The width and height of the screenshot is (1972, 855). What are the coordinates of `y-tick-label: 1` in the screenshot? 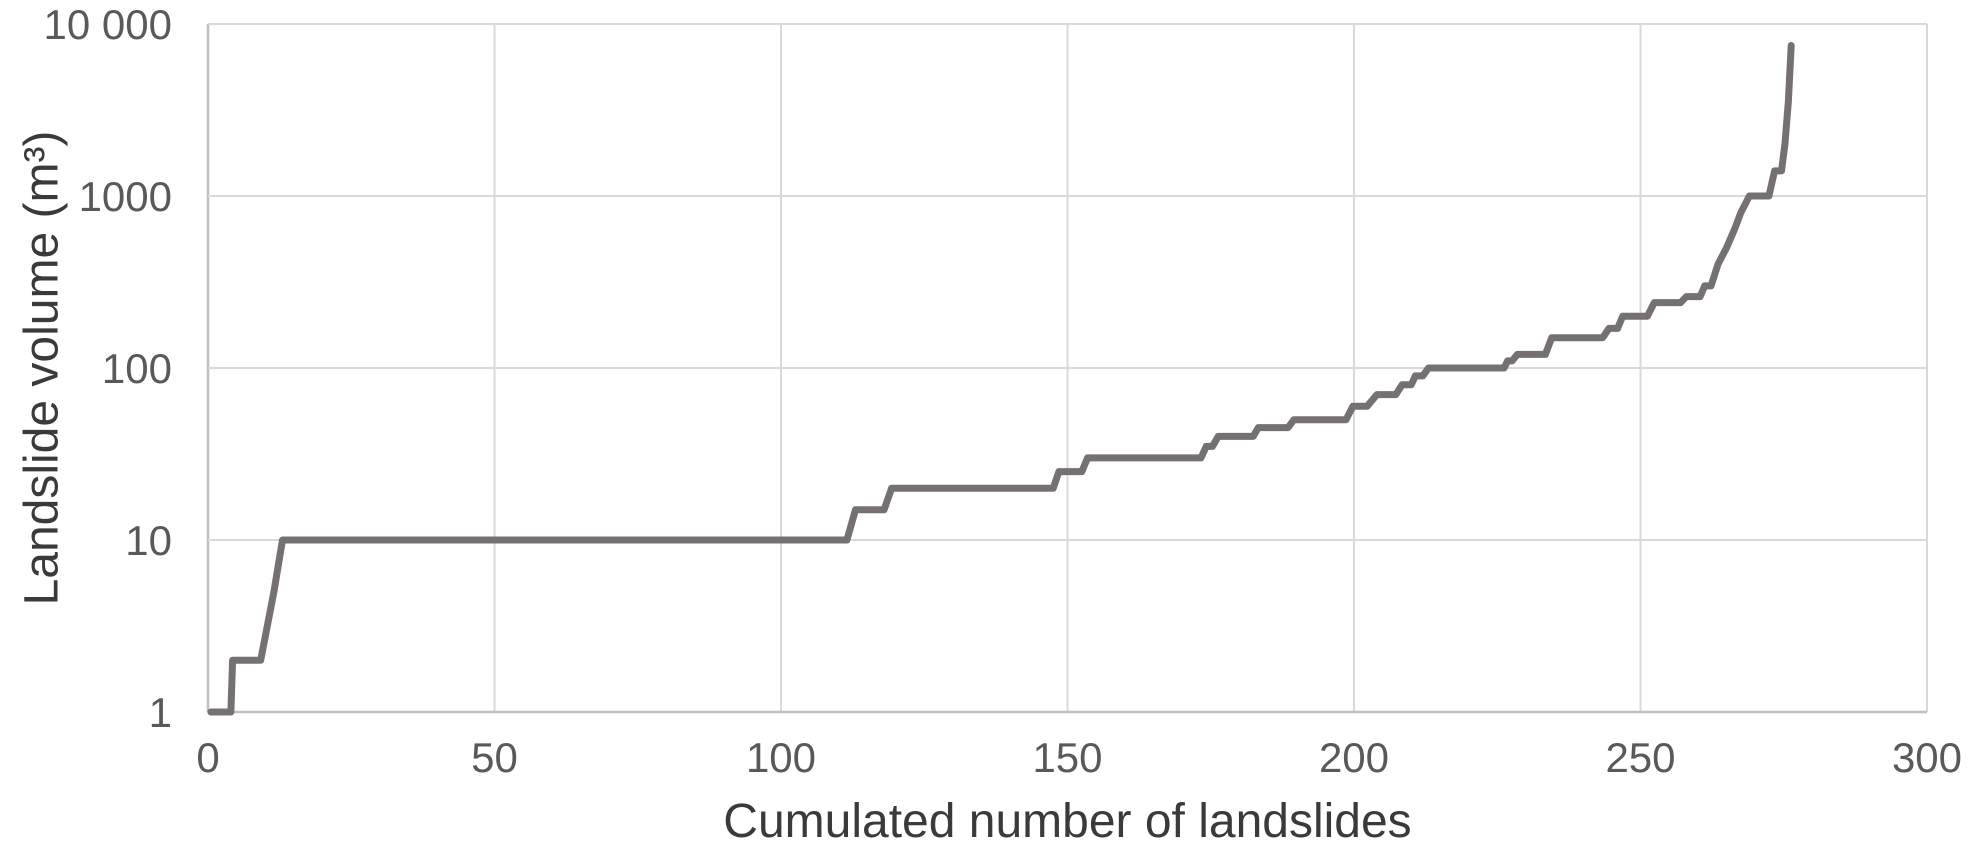 It's located at (160, 712).